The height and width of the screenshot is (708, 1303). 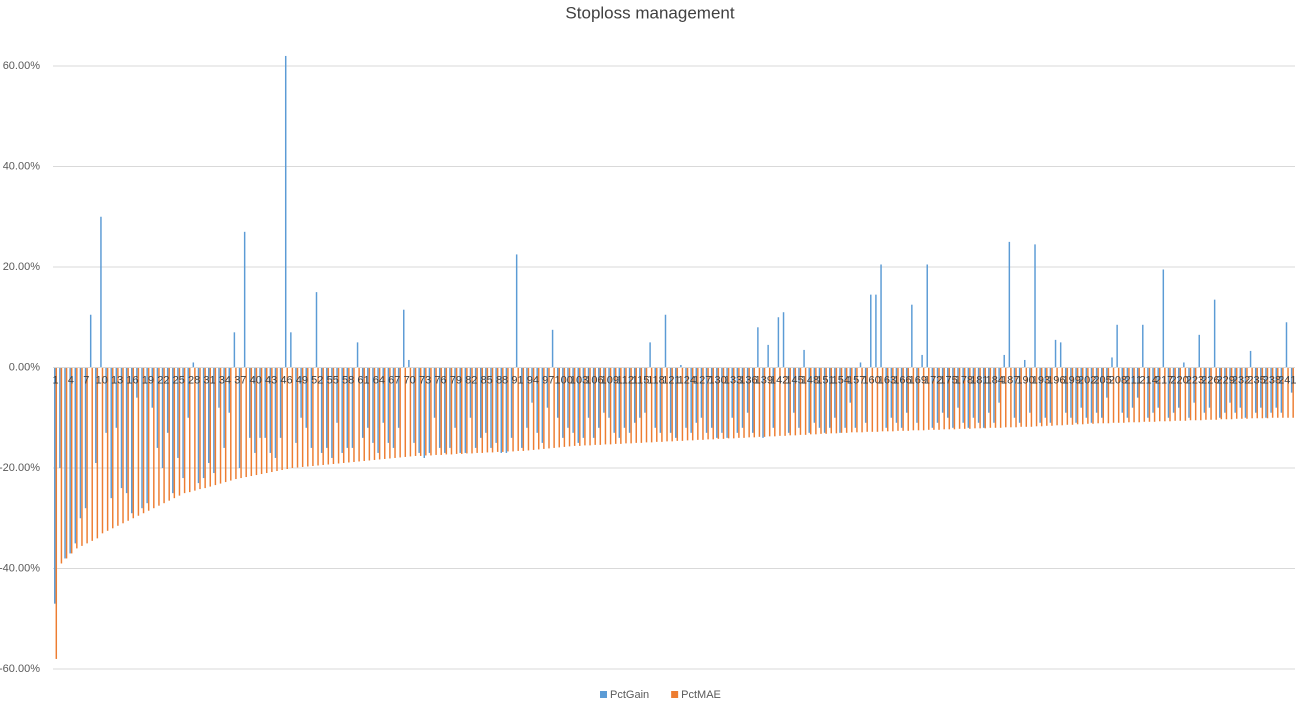 I want to click on y-tick-label: 20.00%, so click(x=22, y=267).